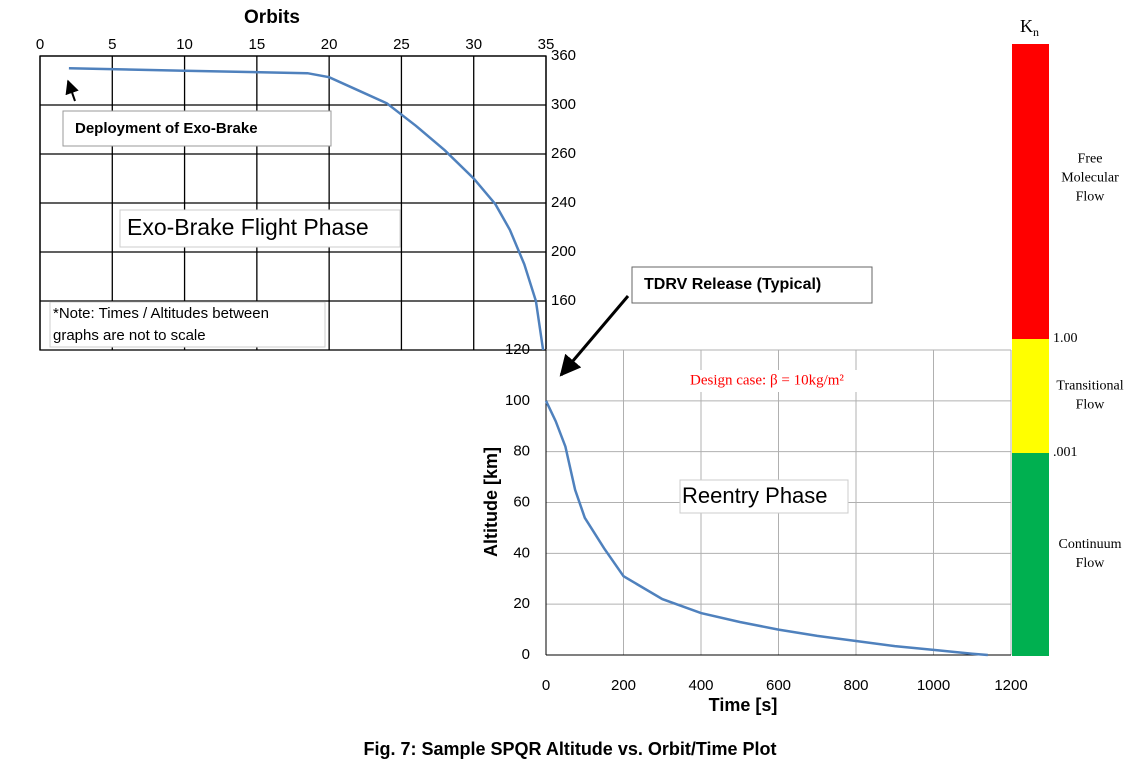 This screenshot has height=769, width=1141. Describe the element at coordinates (1089, 544) in the screenshot. I see `kn-band-label: Continuum` at that location.